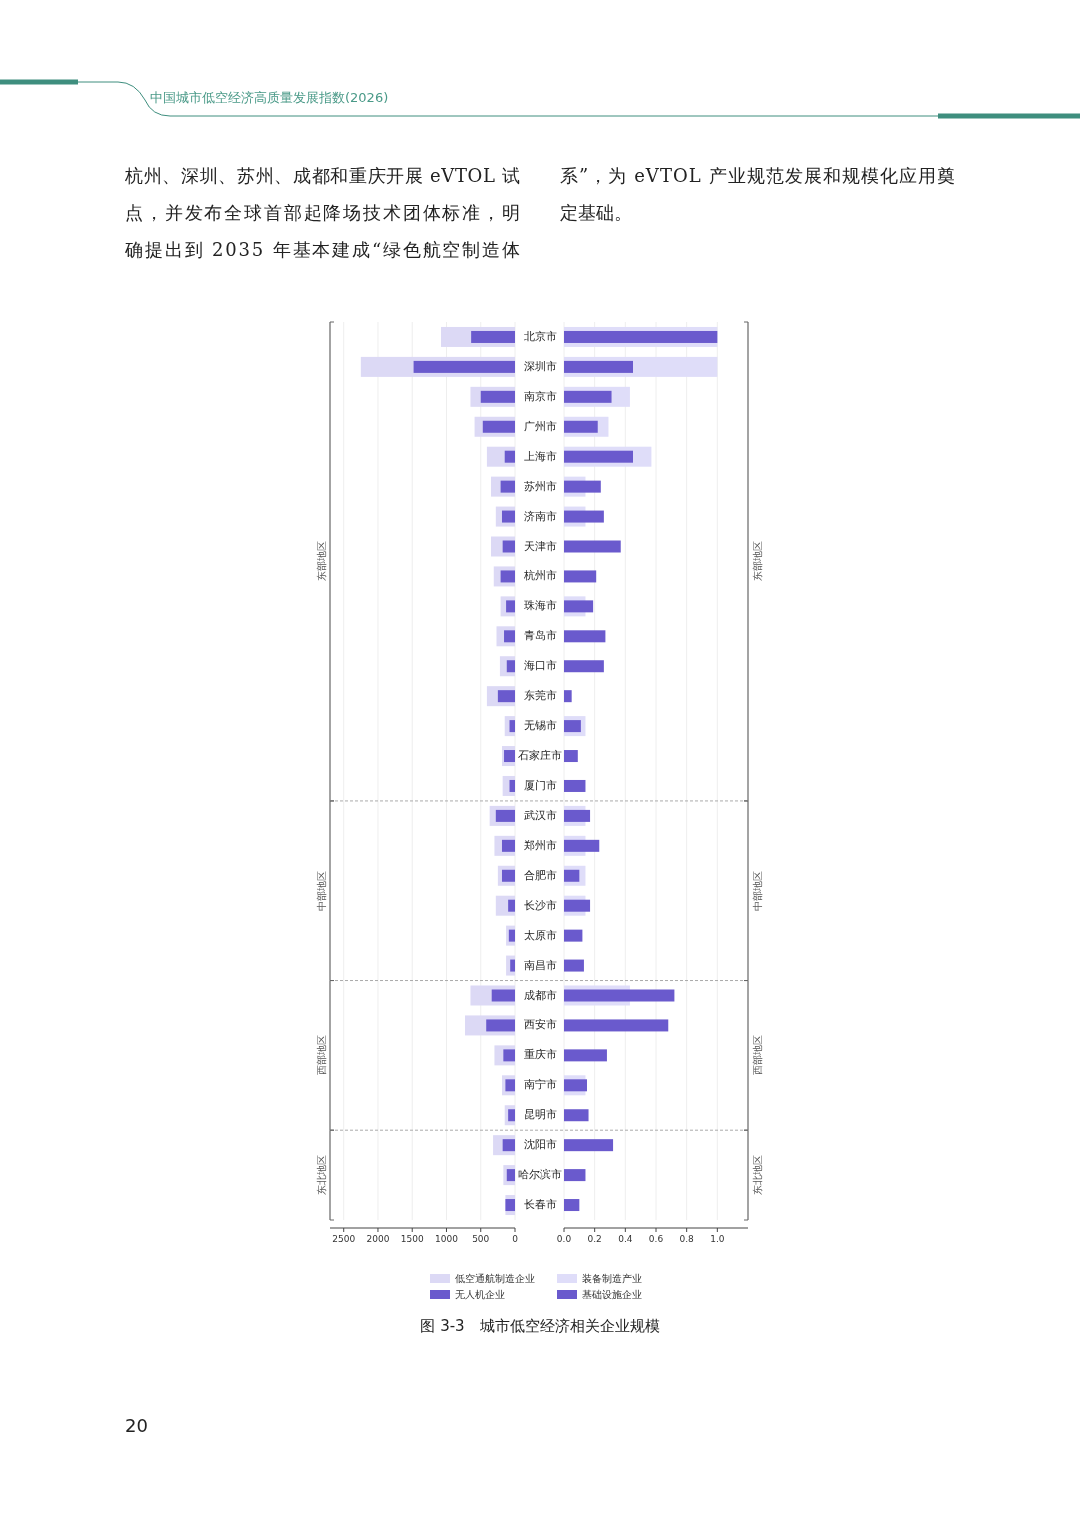  I want to click on y-tick-label: 无锡市, so click(540, 725).